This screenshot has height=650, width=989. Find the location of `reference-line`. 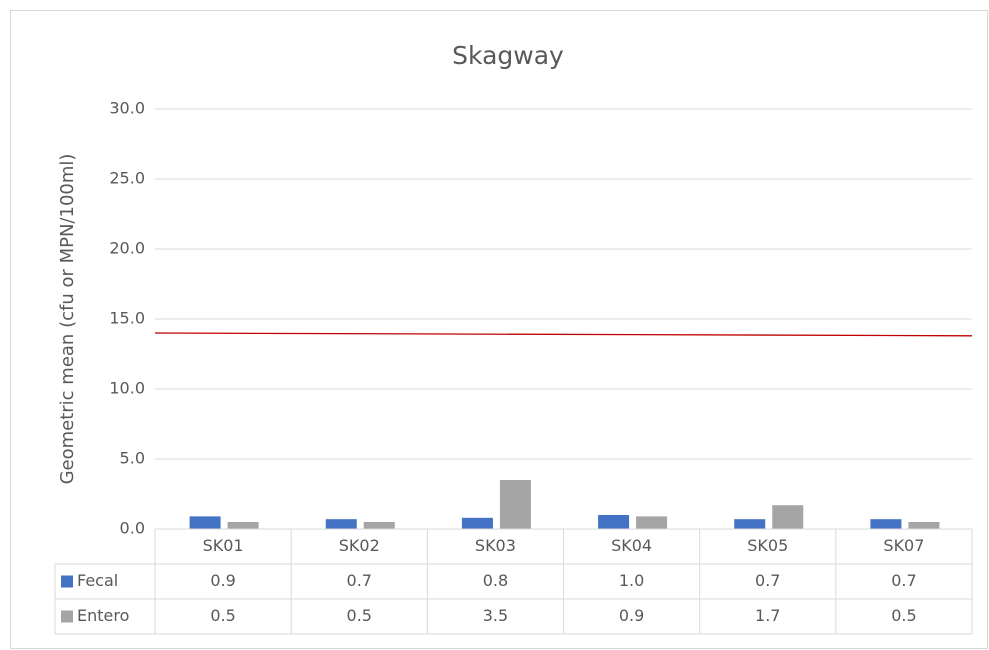

reference-line is located at coordinates (563, 334).